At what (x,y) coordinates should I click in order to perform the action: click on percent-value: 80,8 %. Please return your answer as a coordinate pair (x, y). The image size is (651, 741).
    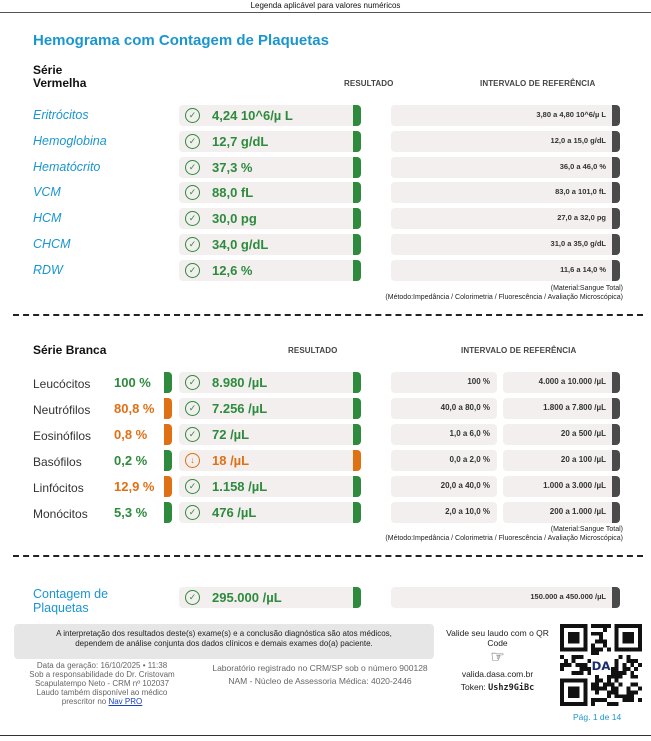
    Looking at the image, I should click on (134, 408).